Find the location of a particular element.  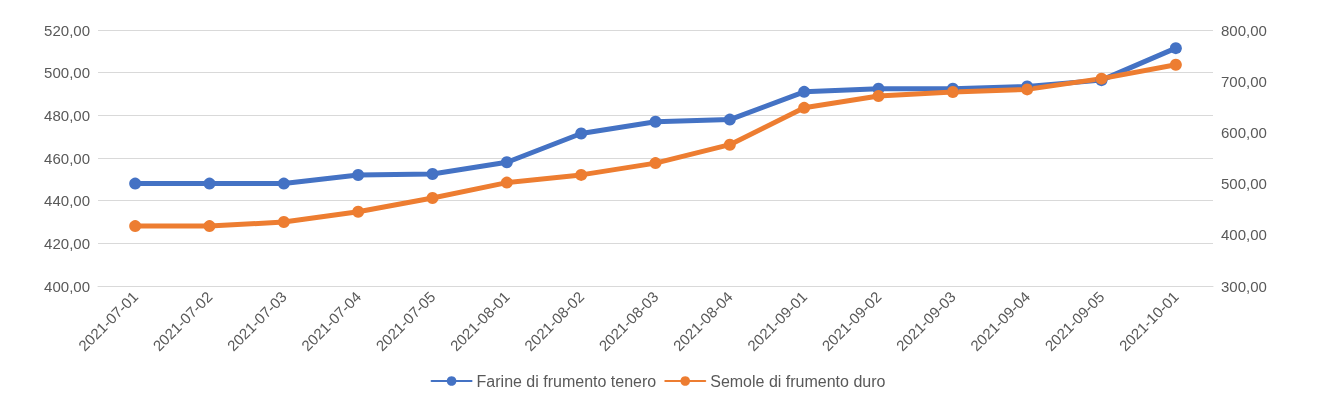

y-tick-label: 400,00 is located at coordinates (67, 286).